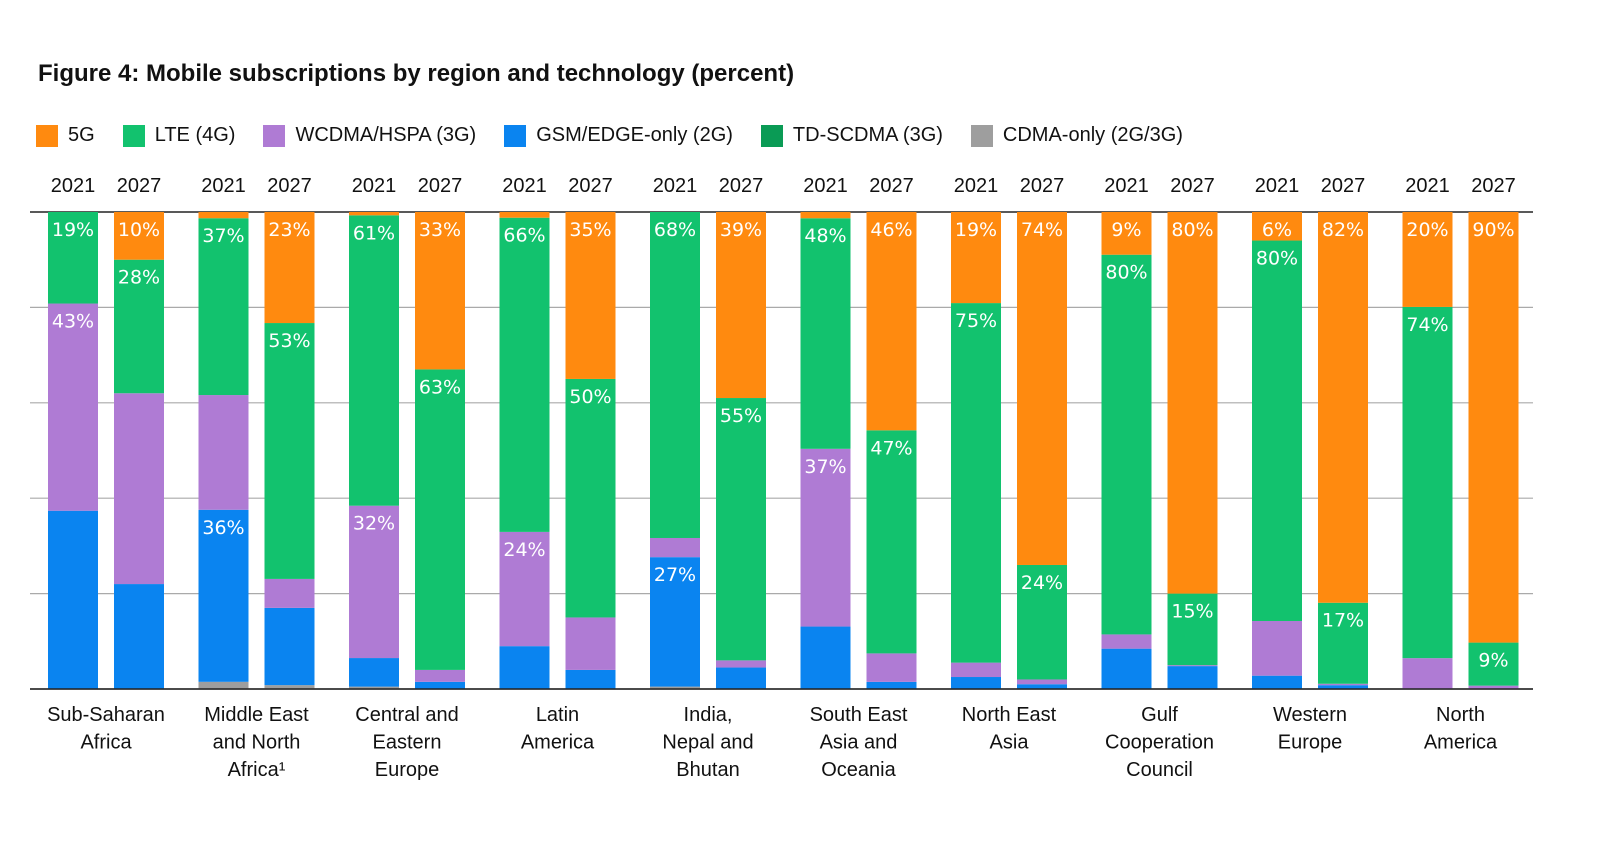 The height and width of the screenshot is (854, 1600). Describe the element at coordinates (81, 135) in the screenshot. I see `legend-label: 5G` at that location.